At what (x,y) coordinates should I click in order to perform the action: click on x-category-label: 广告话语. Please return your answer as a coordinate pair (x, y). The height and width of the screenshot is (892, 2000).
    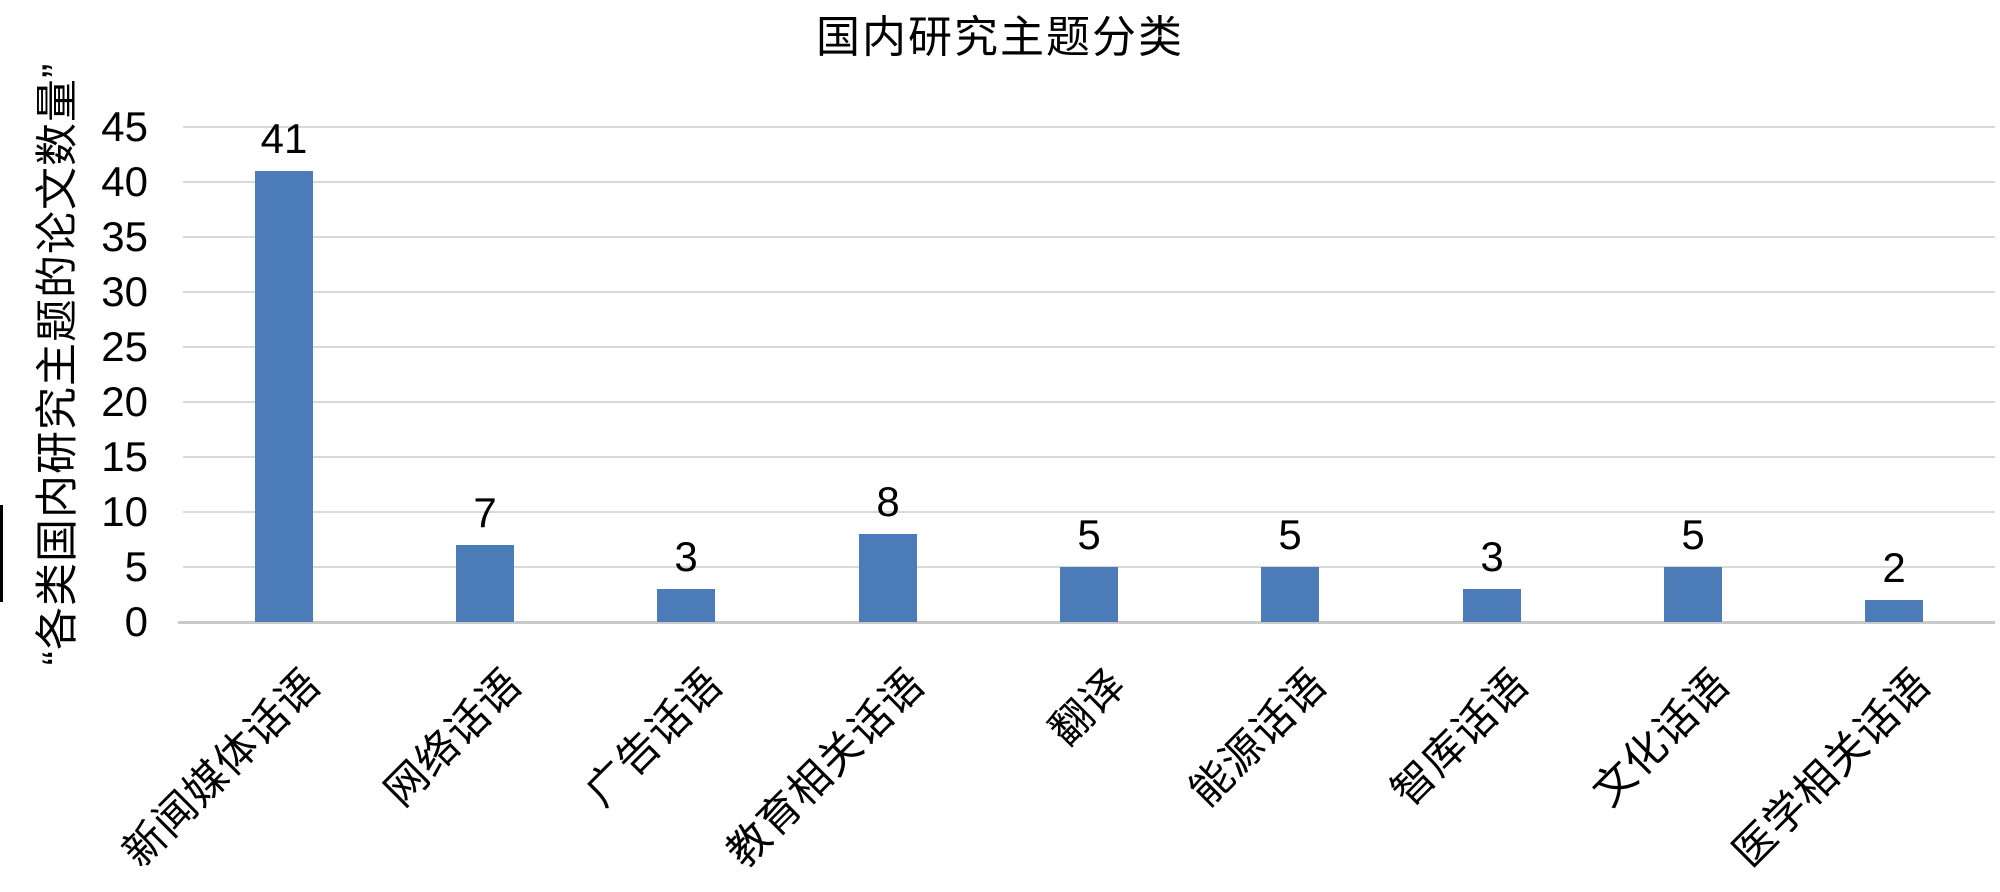
    Looking at the image, I should click on (654, 737).